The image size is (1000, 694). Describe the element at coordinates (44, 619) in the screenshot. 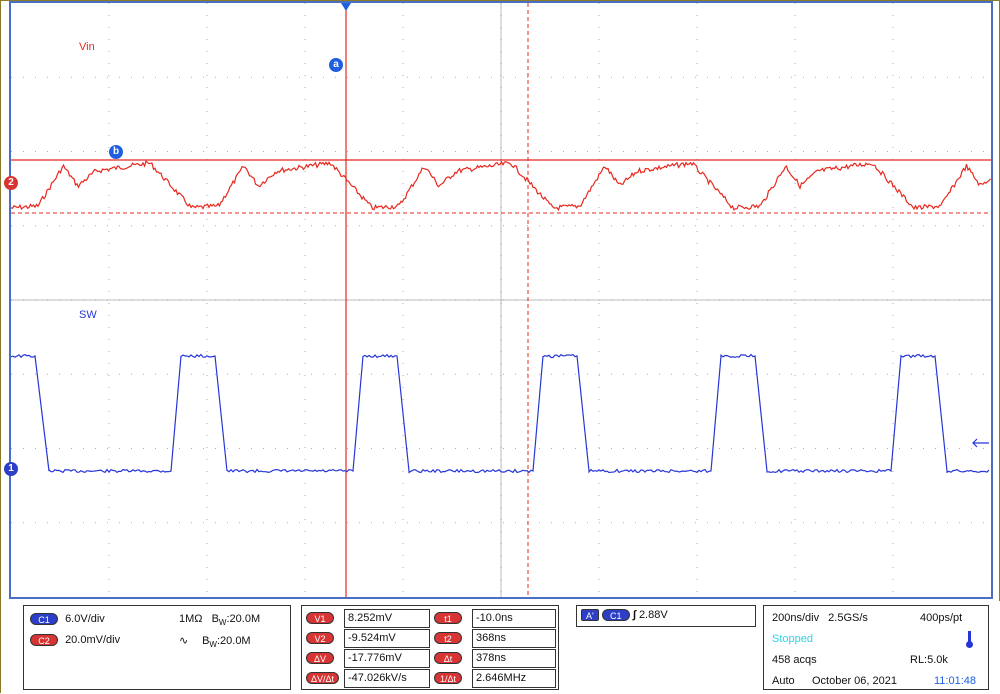

I see `ch1-tag: C1` at that location.